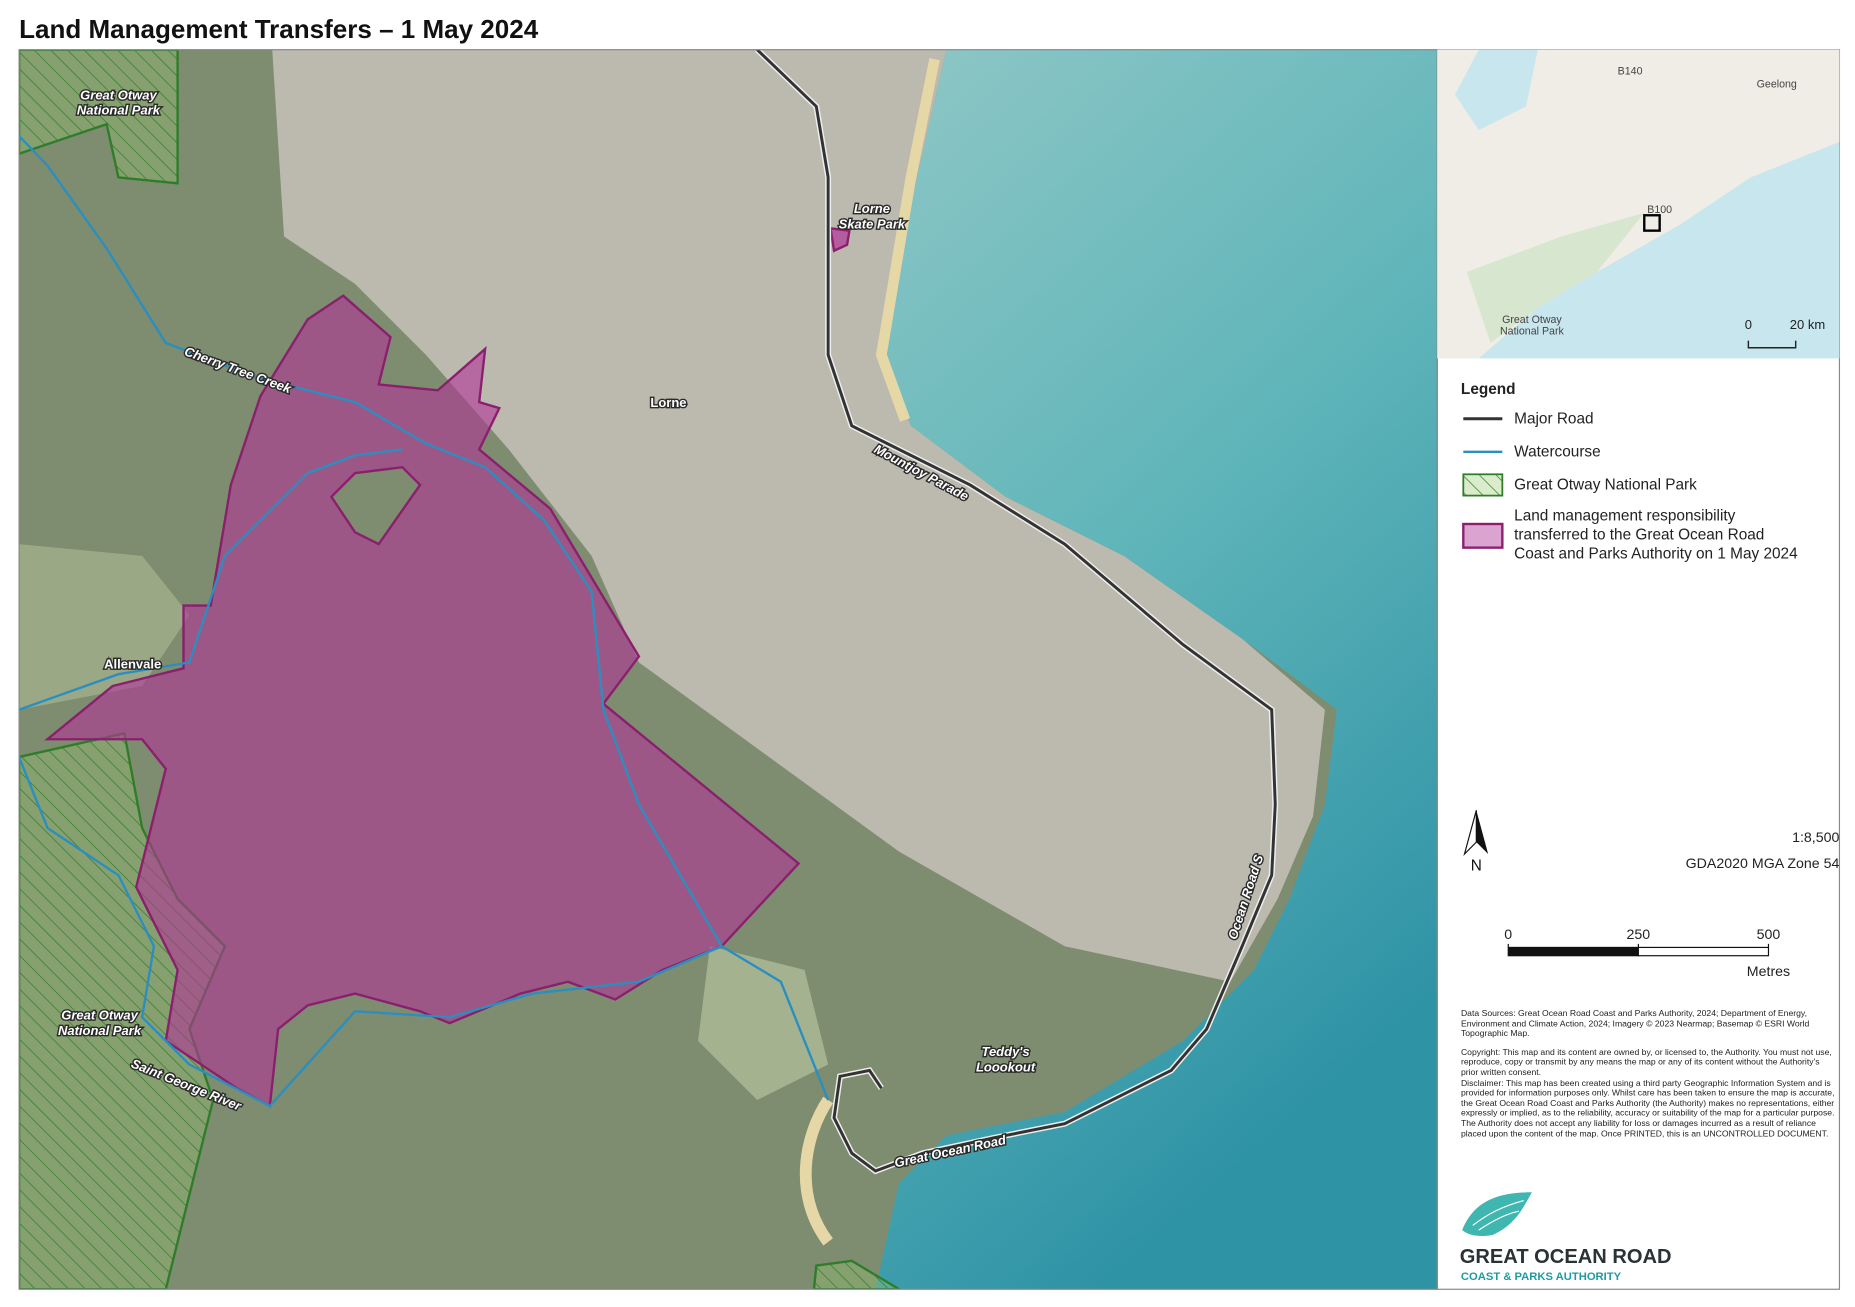  I want to click on label-line: Lorne, so click(872, 208).